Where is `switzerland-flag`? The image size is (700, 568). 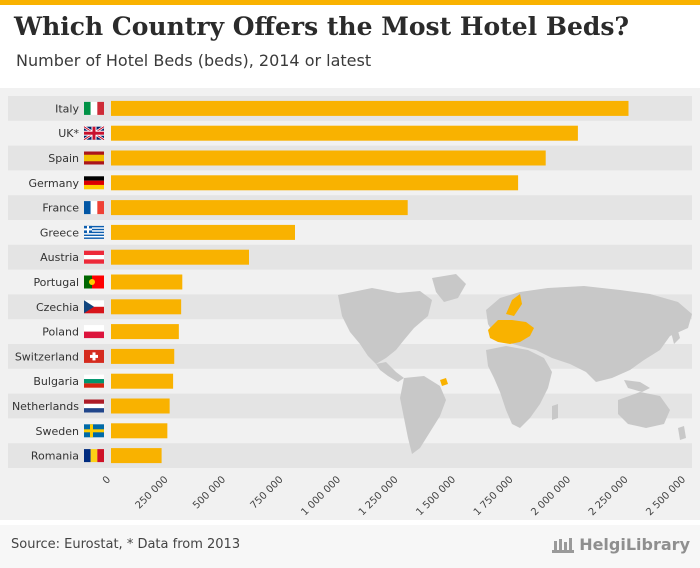 switzerland-flag is located at coordinates (94, 356).